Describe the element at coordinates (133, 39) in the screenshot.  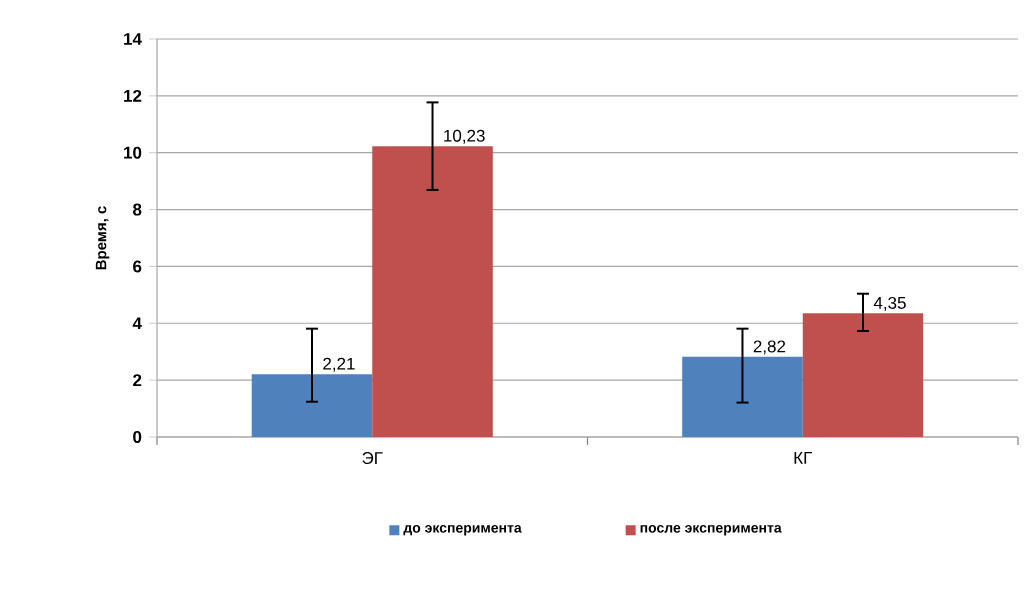
I see `y-tick-label: 14` at that location.